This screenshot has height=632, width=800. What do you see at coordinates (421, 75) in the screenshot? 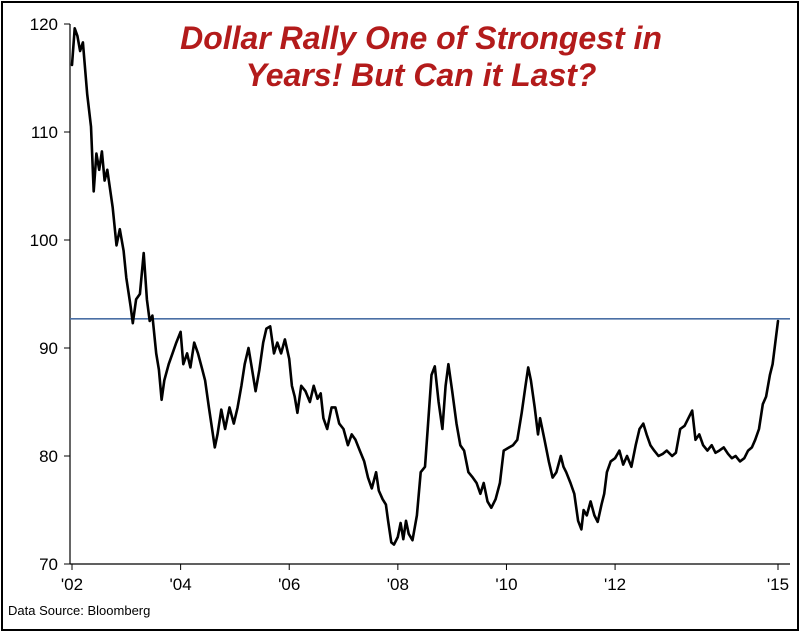
I see `chart-title-line-2: Years! But Can it Last?` at bounding box center [421, 75].